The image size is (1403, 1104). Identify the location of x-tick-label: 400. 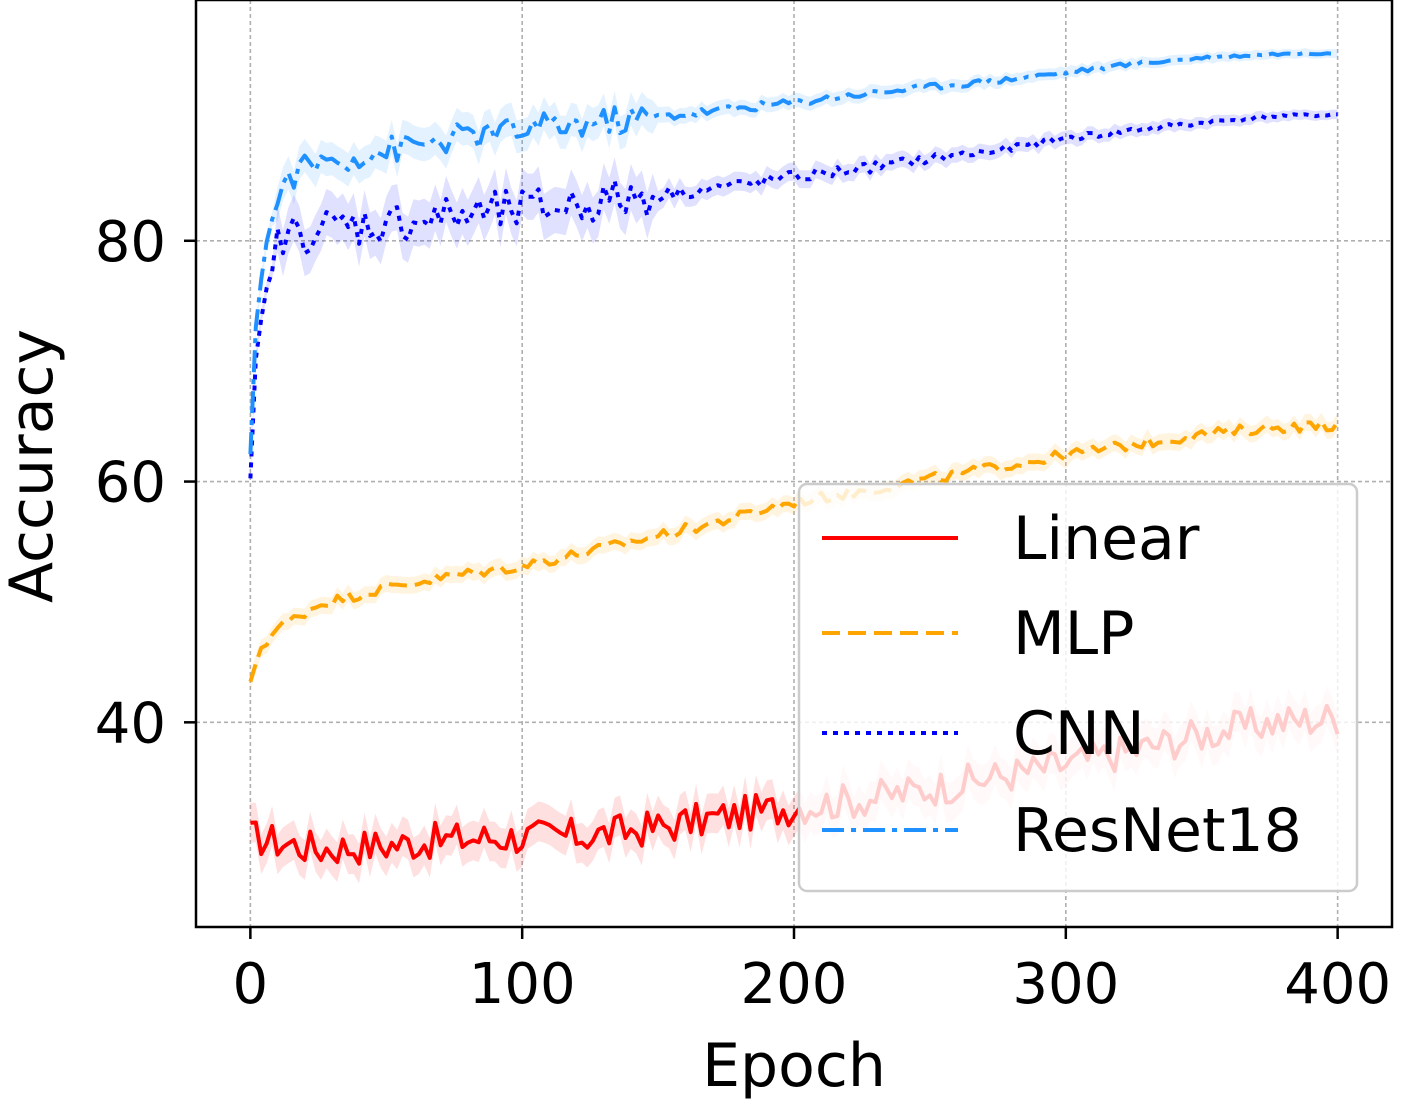
(1337, 984).